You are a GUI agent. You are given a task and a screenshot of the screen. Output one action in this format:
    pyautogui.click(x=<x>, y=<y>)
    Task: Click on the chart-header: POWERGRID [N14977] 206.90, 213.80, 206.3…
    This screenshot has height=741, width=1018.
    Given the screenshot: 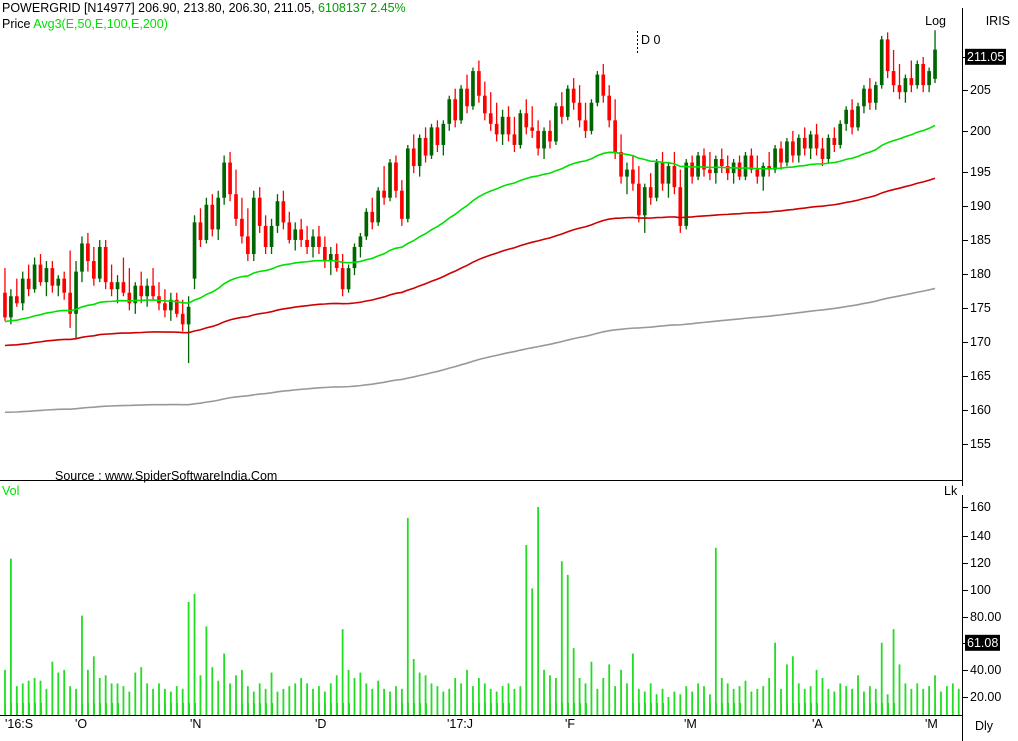 What is the action you would take?
    pyautogui.click(x=204, y=8)
    